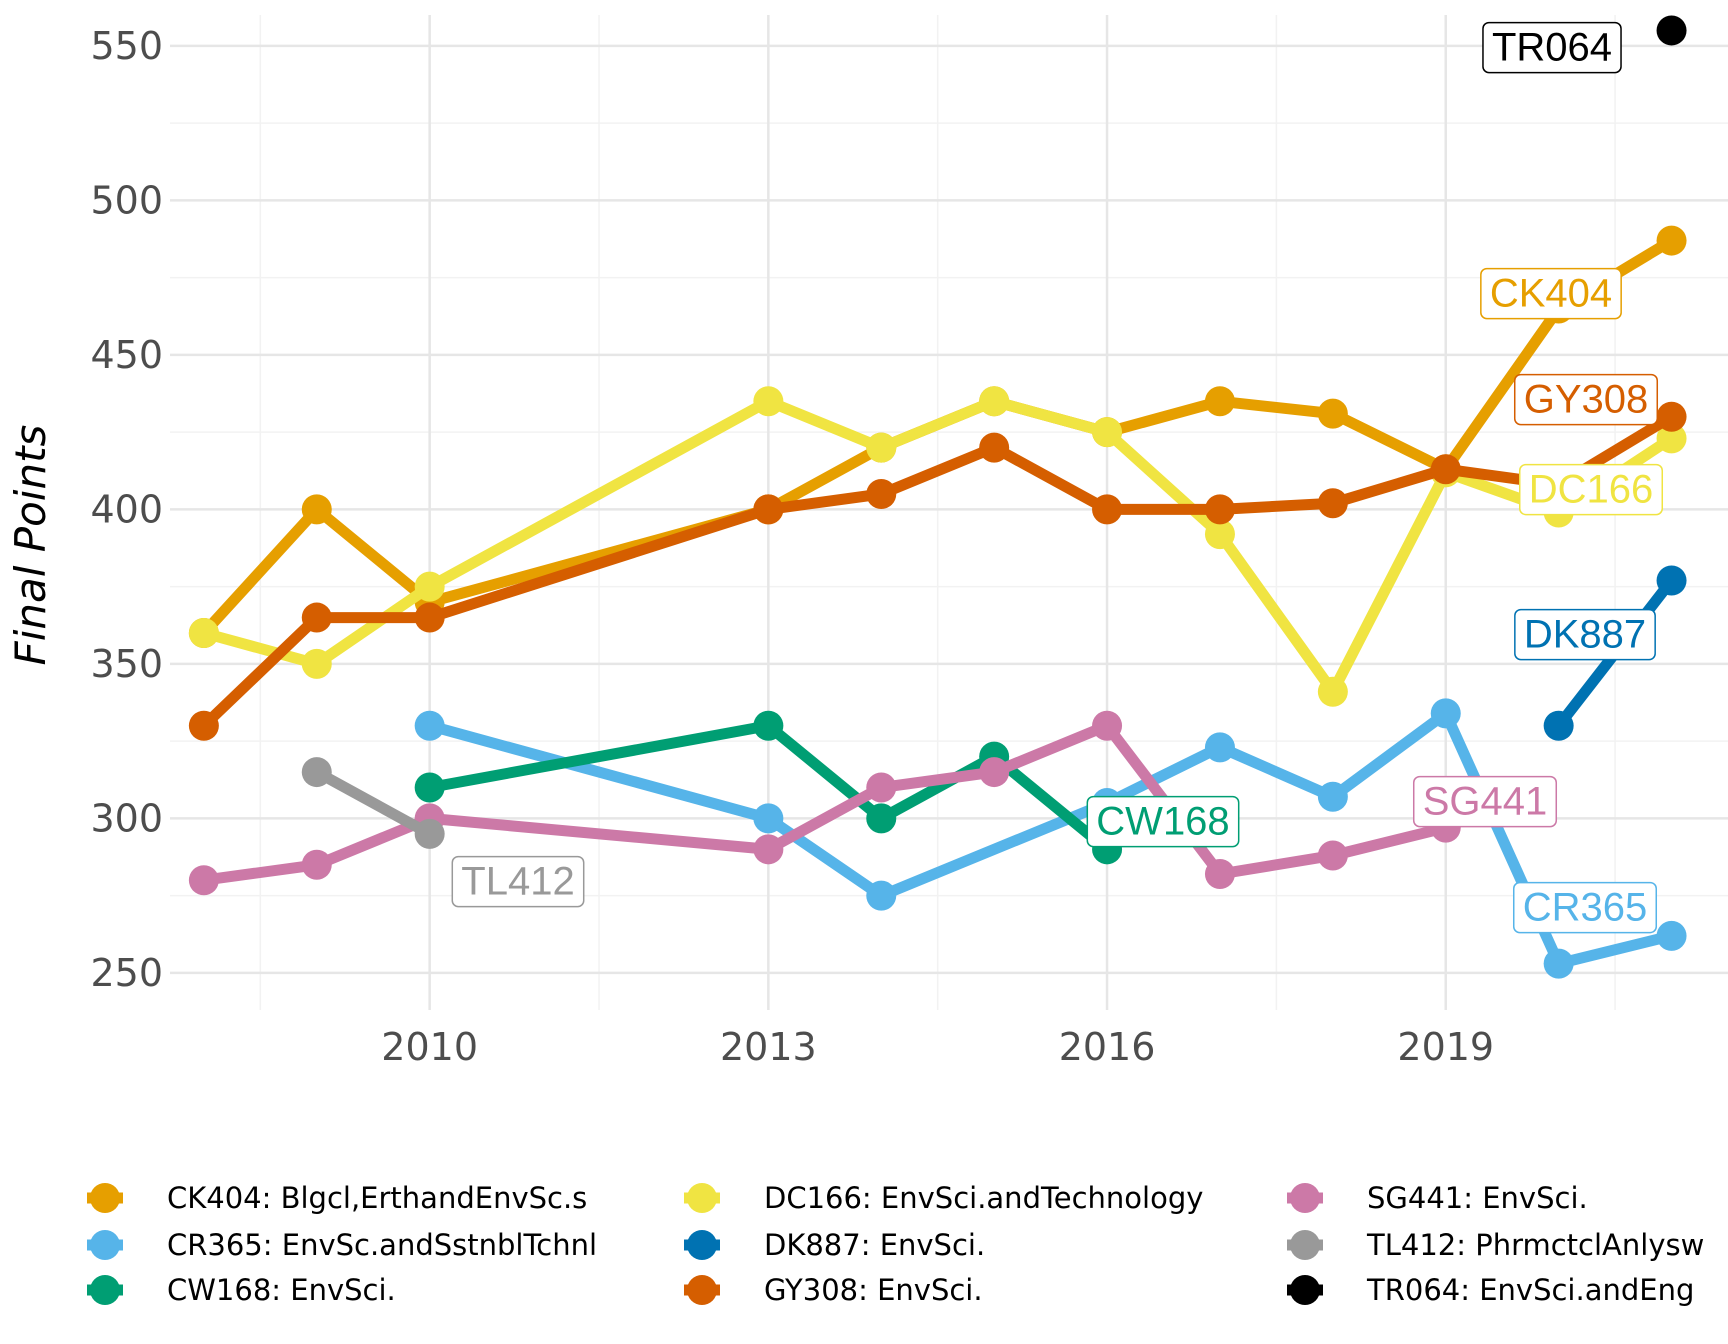 This screenshot has height=1344, width=1728. What do you see at coordinates (1107, 1047) in the screenshot?
I see `x-tick-label: 2016` at bounding box center [1107, 1047].